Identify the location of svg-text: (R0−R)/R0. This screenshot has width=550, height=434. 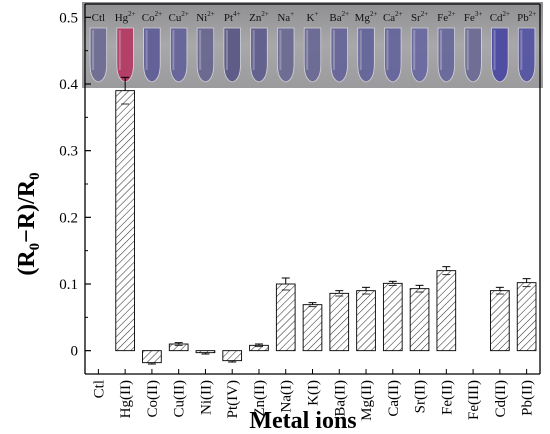
(28, 223).